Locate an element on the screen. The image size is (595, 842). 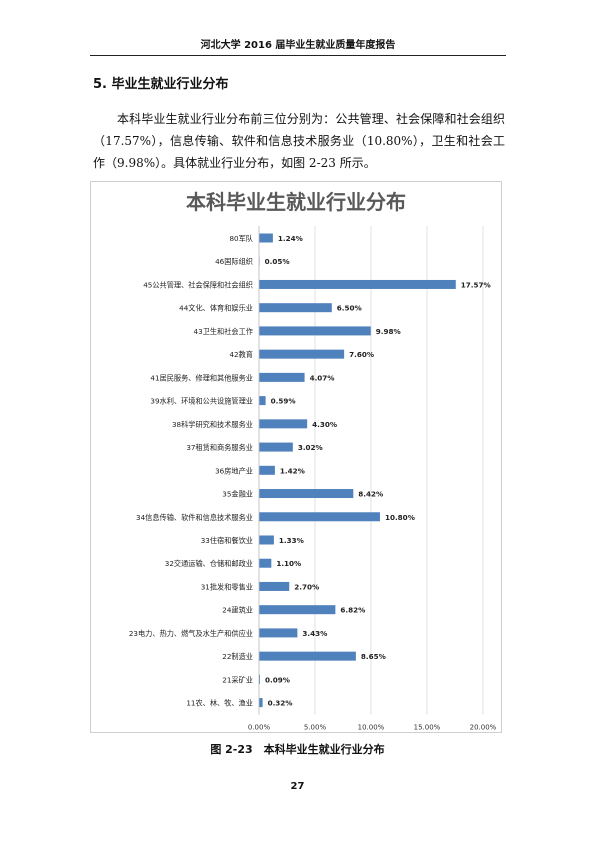
value-label: 9.98% is located at coordinates (388, 331).